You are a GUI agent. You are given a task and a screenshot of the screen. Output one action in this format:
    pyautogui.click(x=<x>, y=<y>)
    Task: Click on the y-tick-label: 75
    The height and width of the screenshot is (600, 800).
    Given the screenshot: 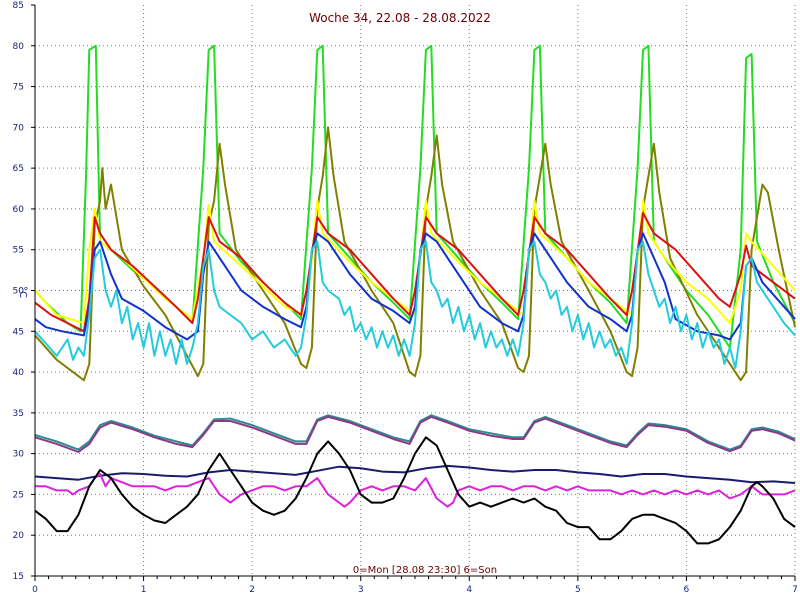 What is the action you would take?
    pyautogui.click(x=18, y=88)
    